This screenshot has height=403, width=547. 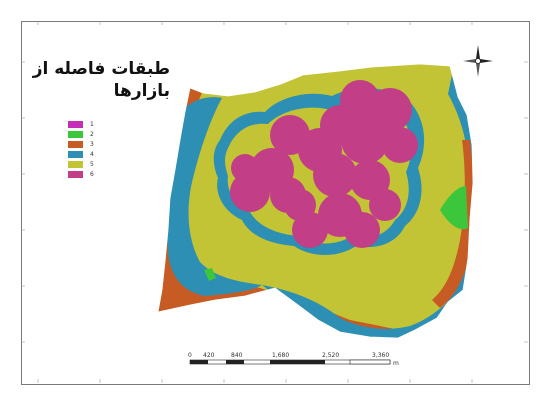 I want to click on legend-label-4: 4, so click(x=92, y=154).